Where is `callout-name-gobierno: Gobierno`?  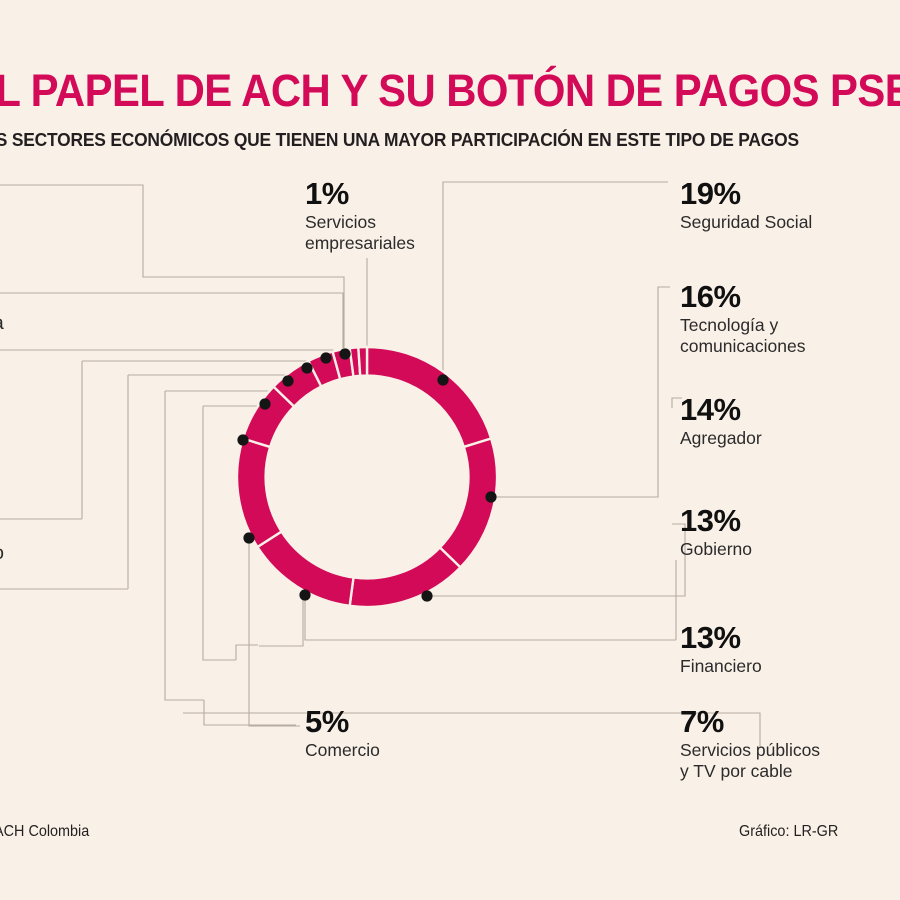 callout-name-gobierno: Gobierno is located at coordinates (716, 549).